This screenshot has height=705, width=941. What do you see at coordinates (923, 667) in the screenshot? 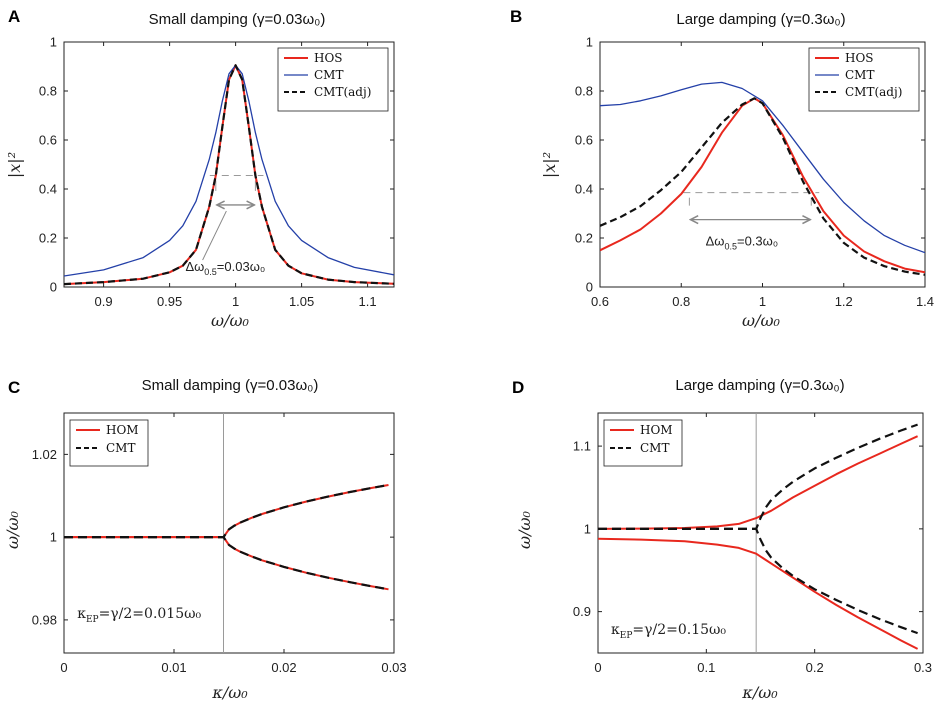
I see `x-tick-label: 0.3` at bounding box center [923, 667].